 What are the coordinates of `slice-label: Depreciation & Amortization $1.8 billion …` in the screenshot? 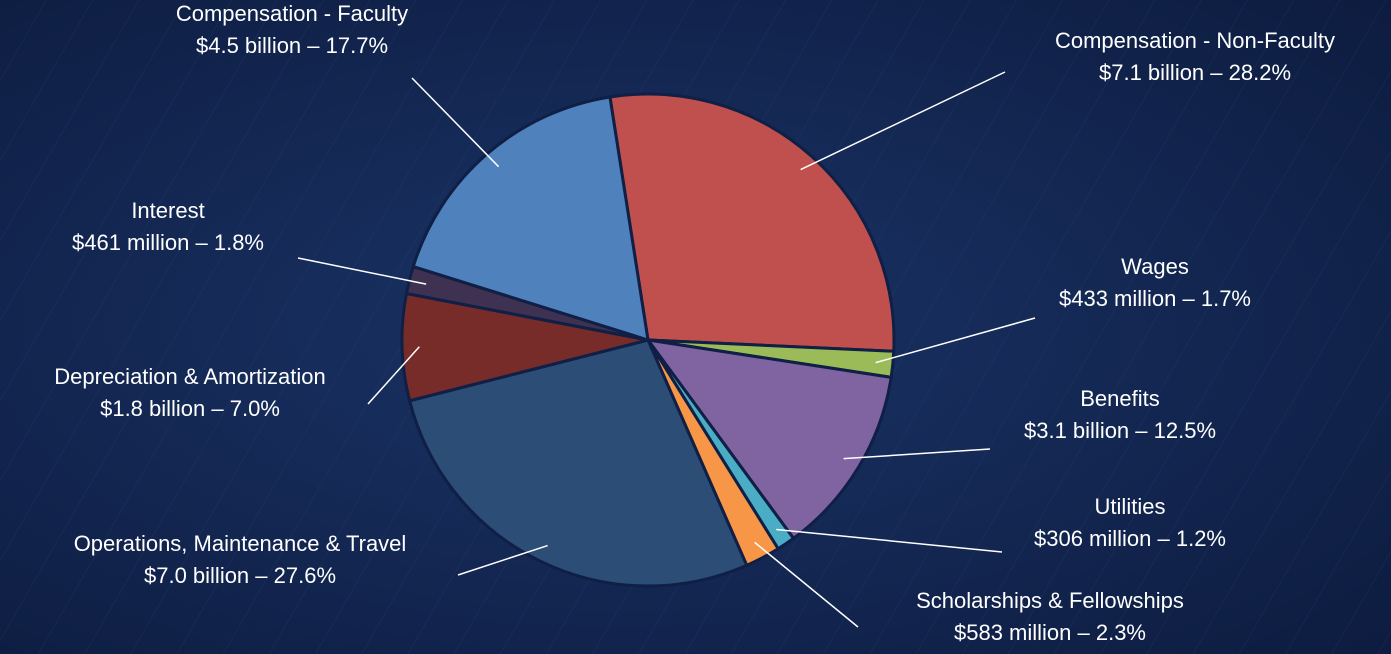 It's located at (189, 392).